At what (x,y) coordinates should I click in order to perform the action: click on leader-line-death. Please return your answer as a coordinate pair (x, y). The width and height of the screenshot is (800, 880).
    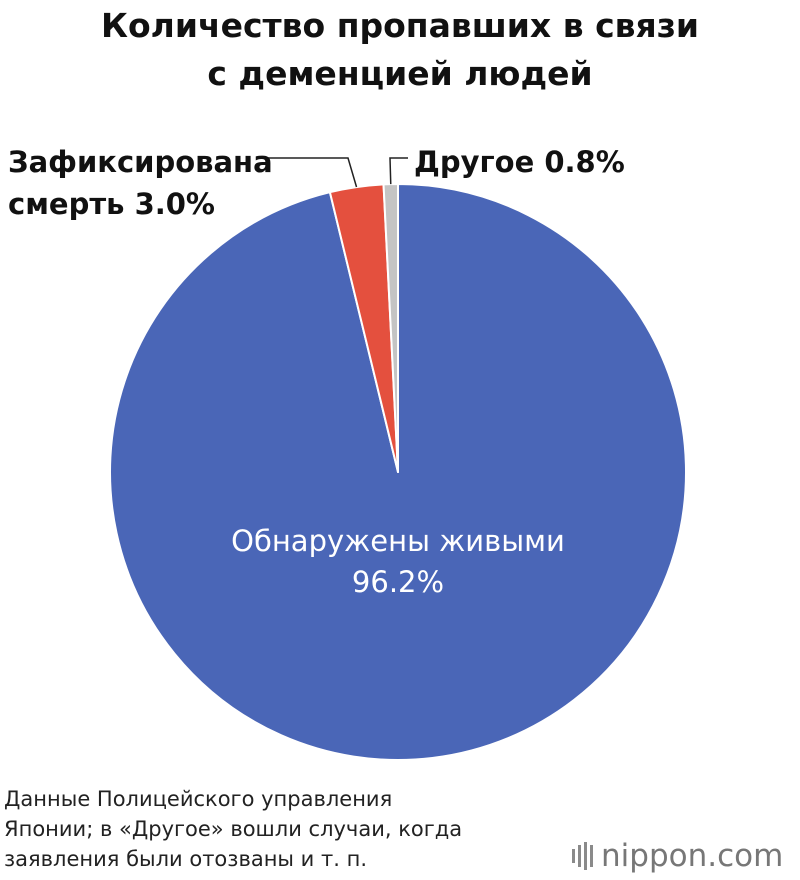
    Looking at the image, I should click on (313, 172).